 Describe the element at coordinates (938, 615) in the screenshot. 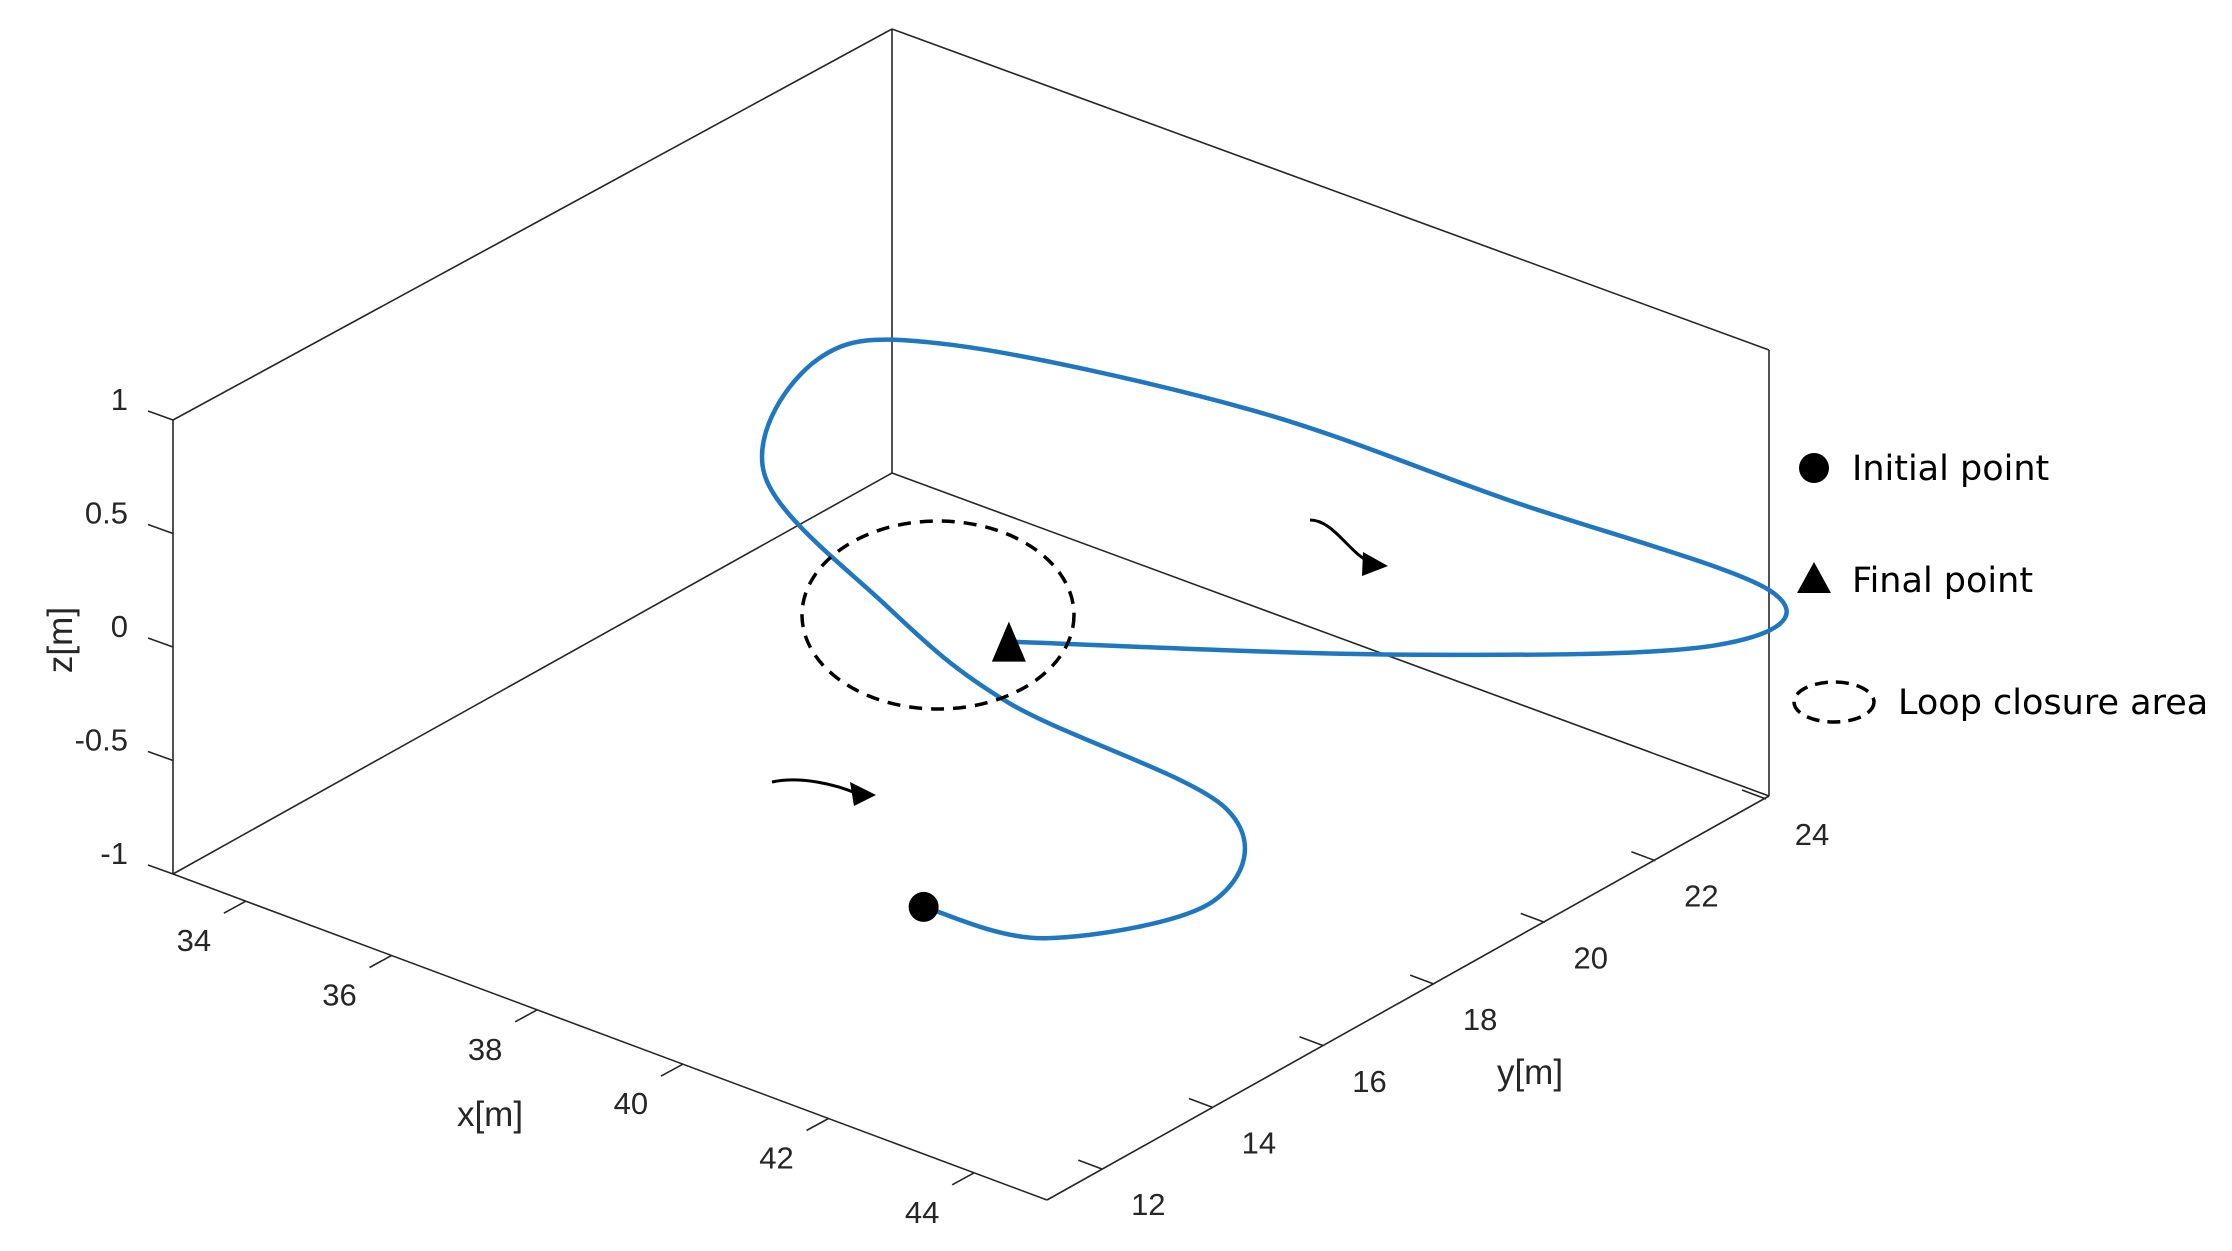

I see `loop-closure-ellipse` at that location.